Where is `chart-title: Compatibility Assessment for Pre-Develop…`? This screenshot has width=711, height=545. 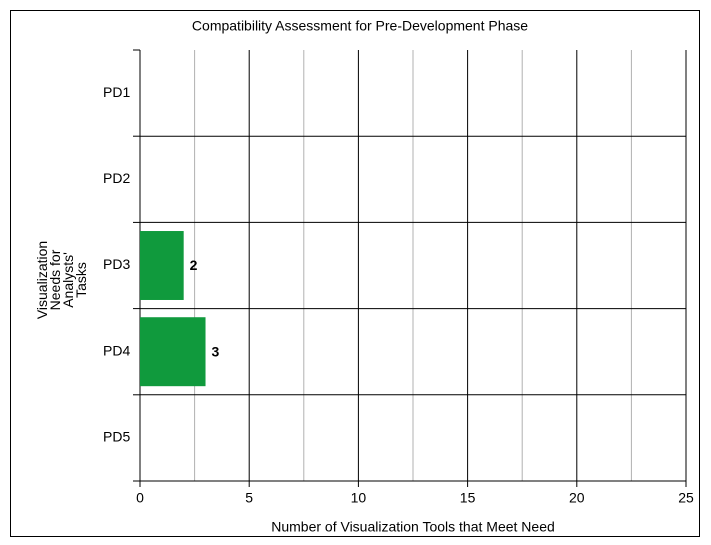
chart-title: Compatibility Assessment for Pre-Develop… is located at coordinates (360, 26).